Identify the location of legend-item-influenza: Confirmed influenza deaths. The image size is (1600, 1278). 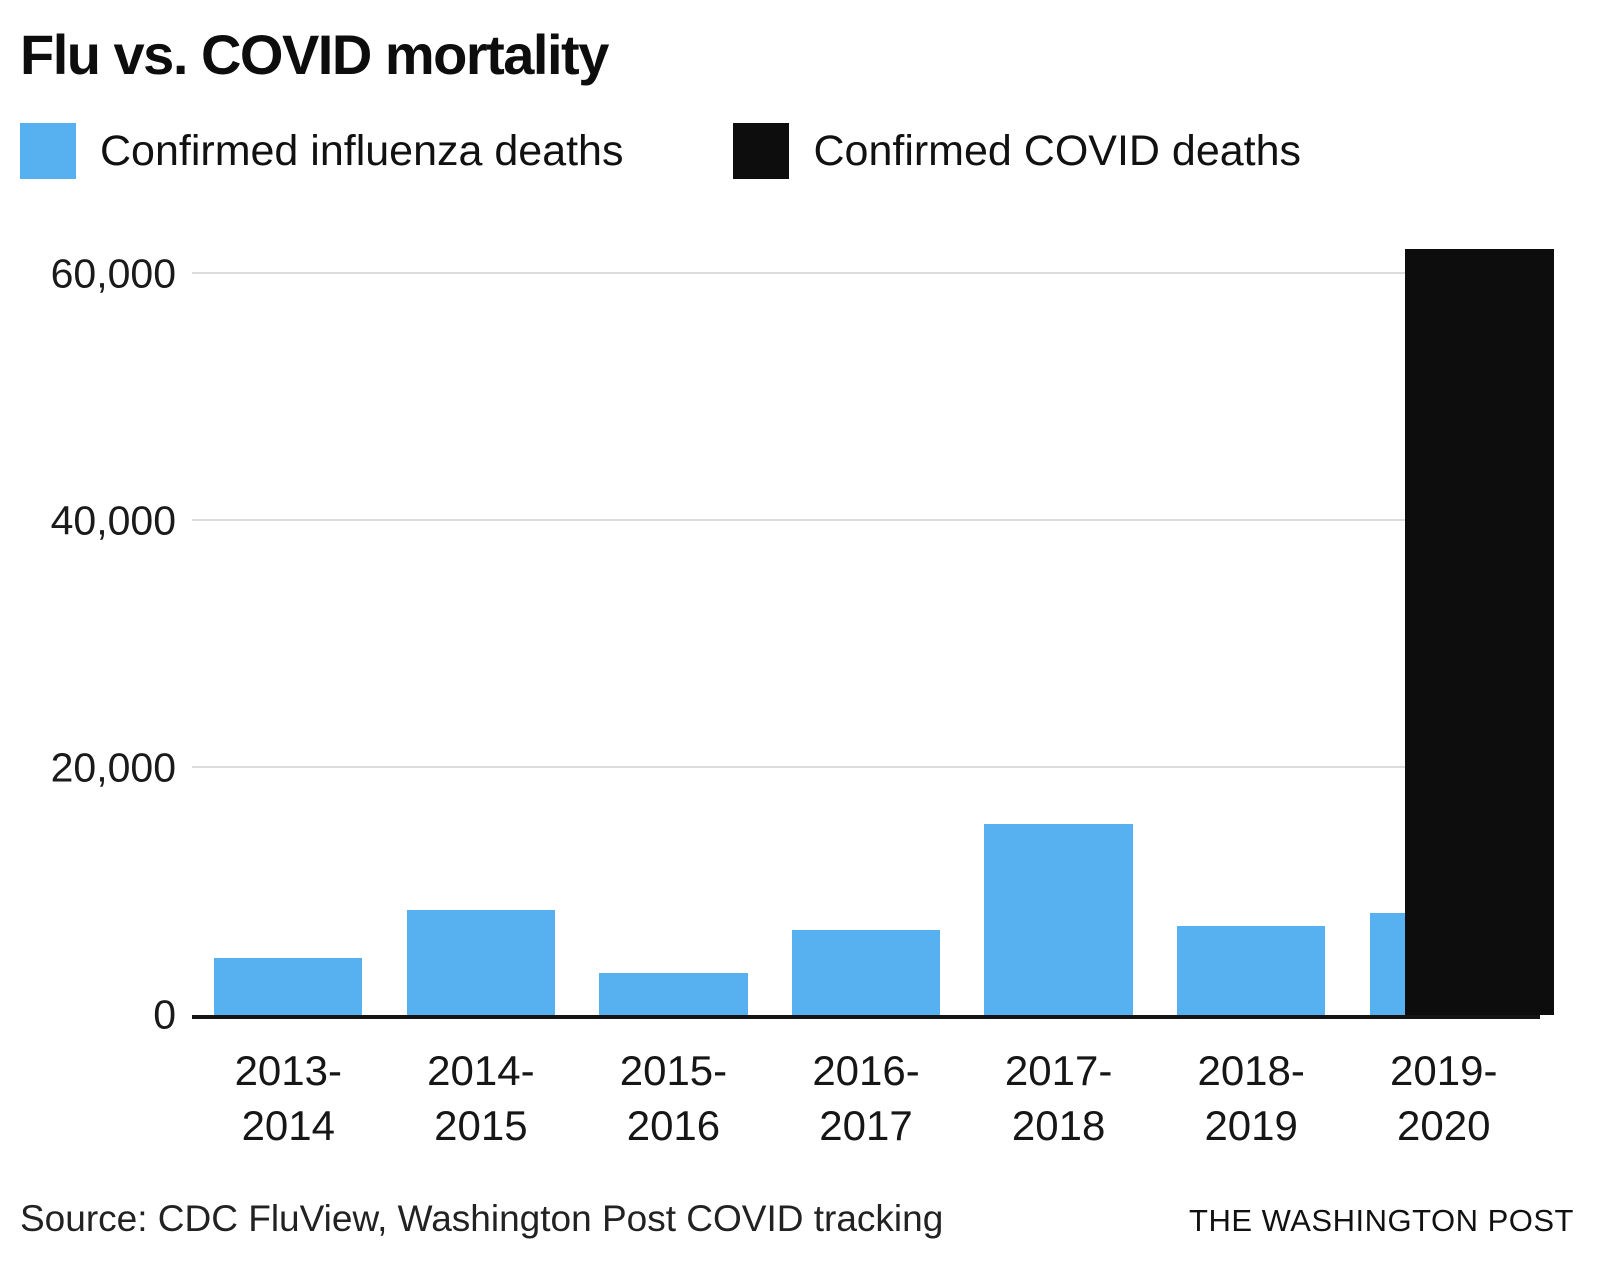
(321, 151).